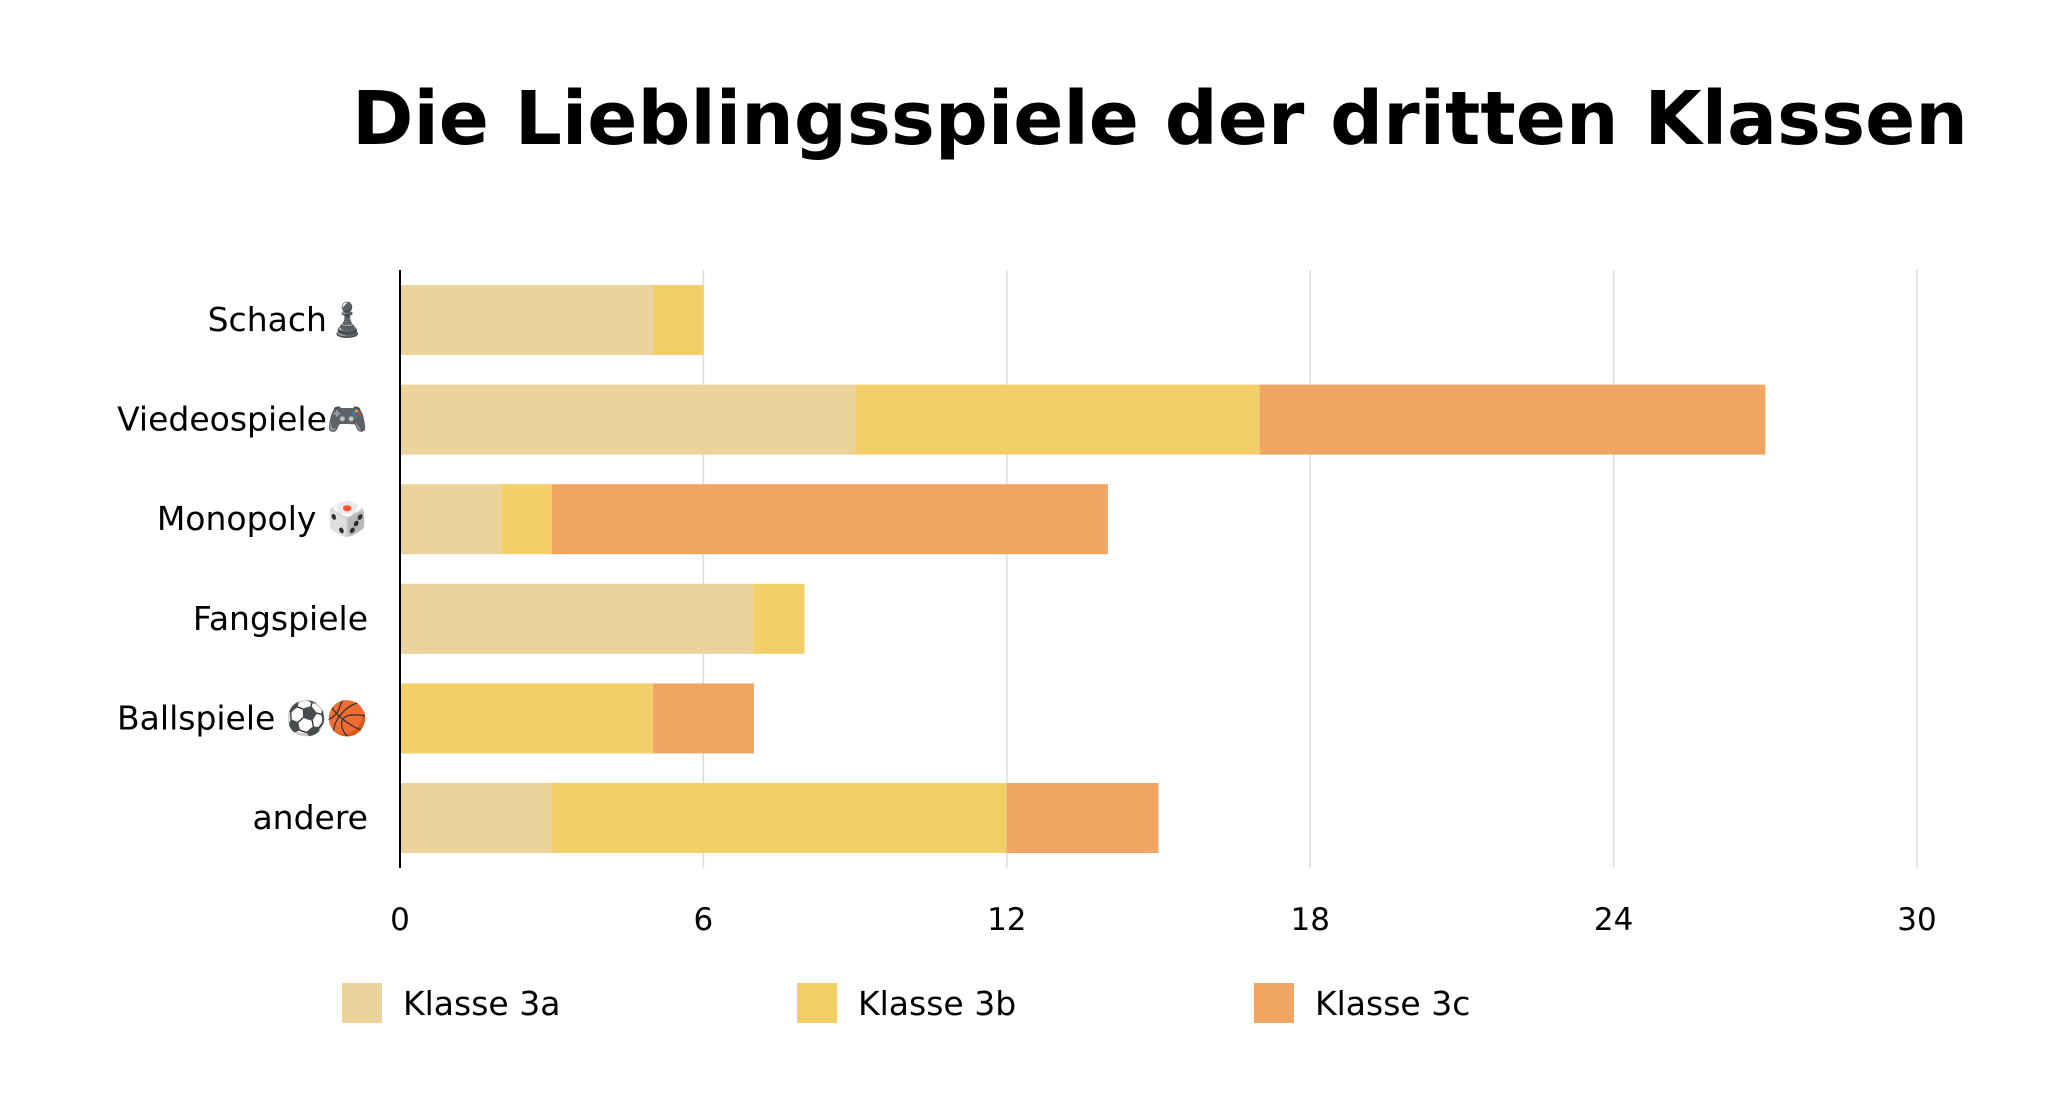 This screenshot has height=1094, width=2048. I want to click on x-tick-label: 24, so click(1613, 920).